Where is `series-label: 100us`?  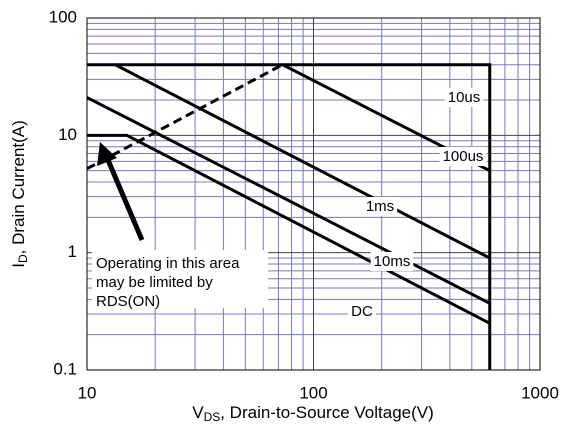 series-label: 100us is located at coordinates (463, 156).